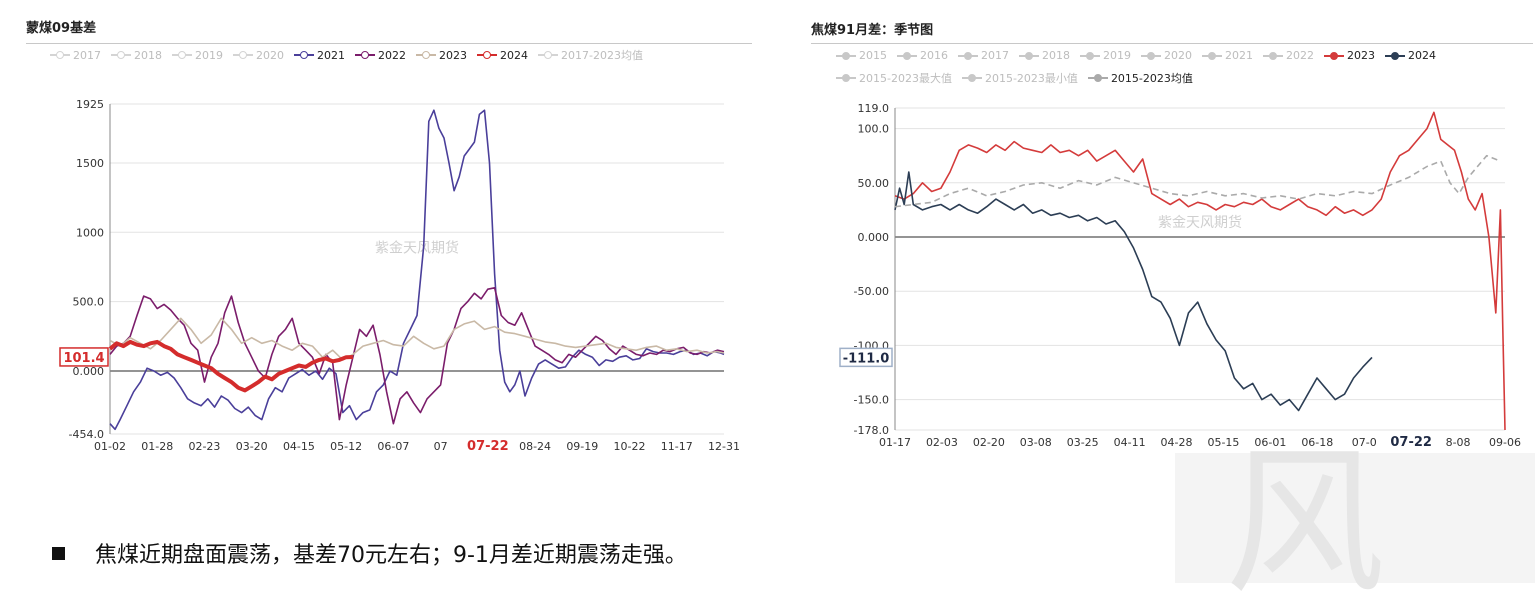 Image resolution: width=1535 pixels, height=616 pixels. I want to click on x-tick-label: 07-0, so click(1364, 442).